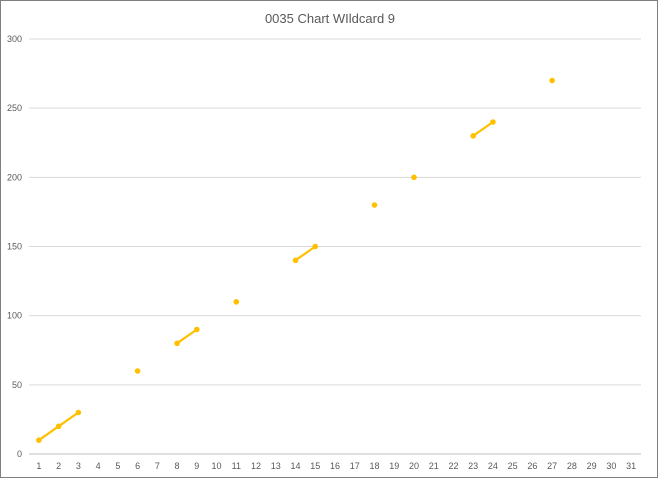 Image resolution: width=658 pixels, height=479 pixels. What do you see at coordinates (552, 466) in the screenshot?
I see `x-tick-label: 27` at bounding box center [552, 466].